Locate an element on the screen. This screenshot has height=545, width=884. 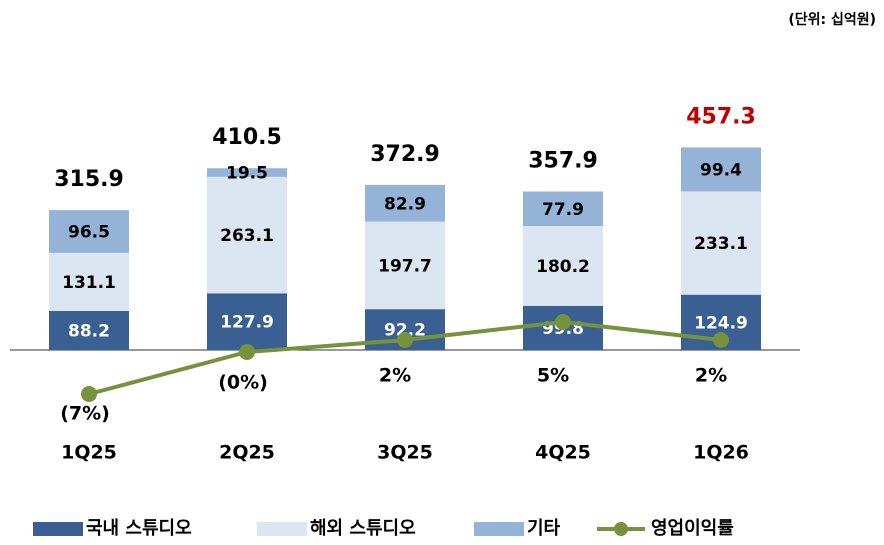
margin-label: (0%) is located at coordinates (243, 383).